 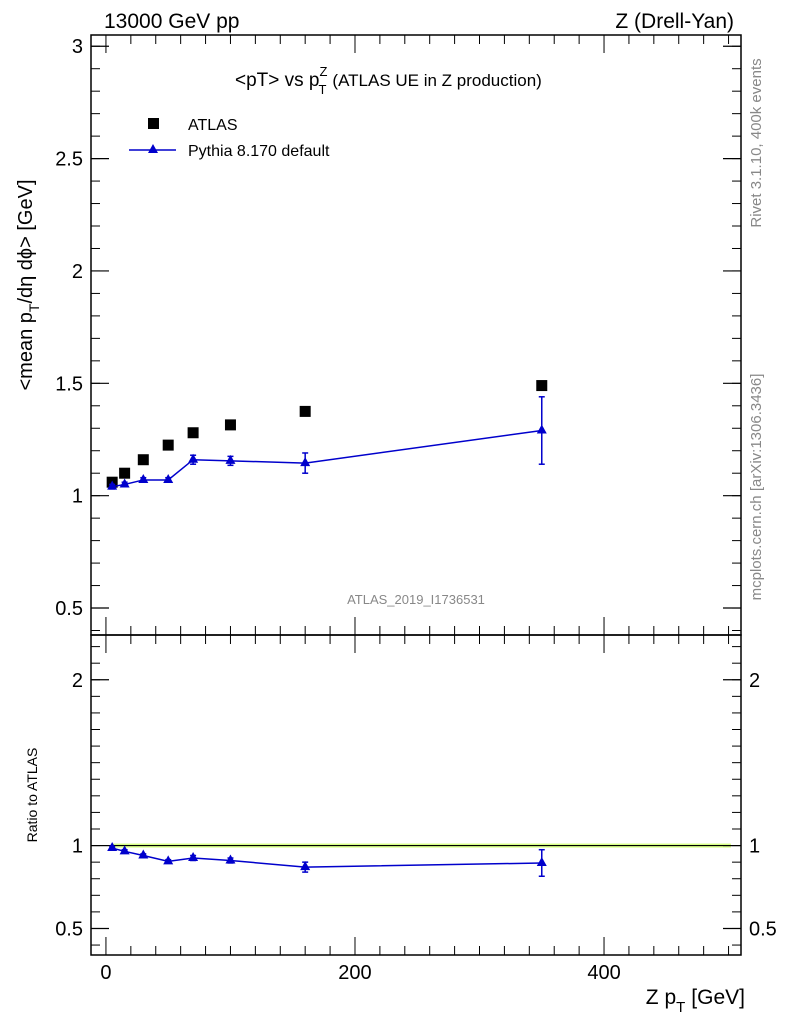 What do you see at coordinates (763, 929) in the screenshot?
I see `ratio-y-tick-label-right: 0.5` at bounding box center [763, 929].